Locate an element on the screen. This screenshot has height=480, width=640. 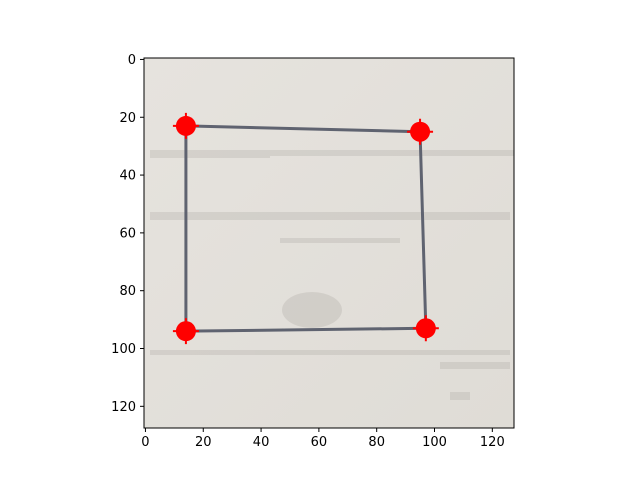
y-tick-label: 80 is located at coordinates (127, 291).